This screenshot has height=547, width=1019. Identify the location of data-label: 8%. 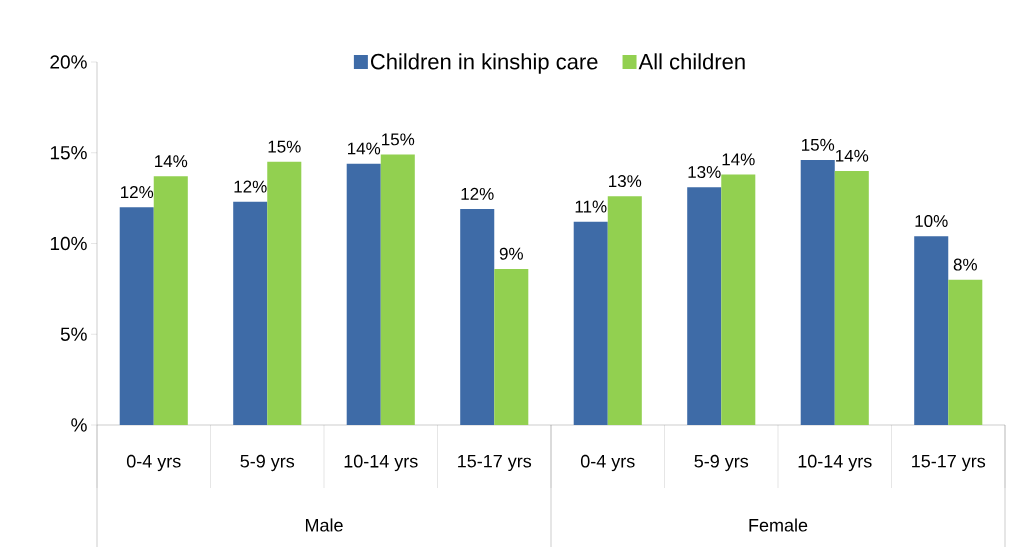
(965, 264).